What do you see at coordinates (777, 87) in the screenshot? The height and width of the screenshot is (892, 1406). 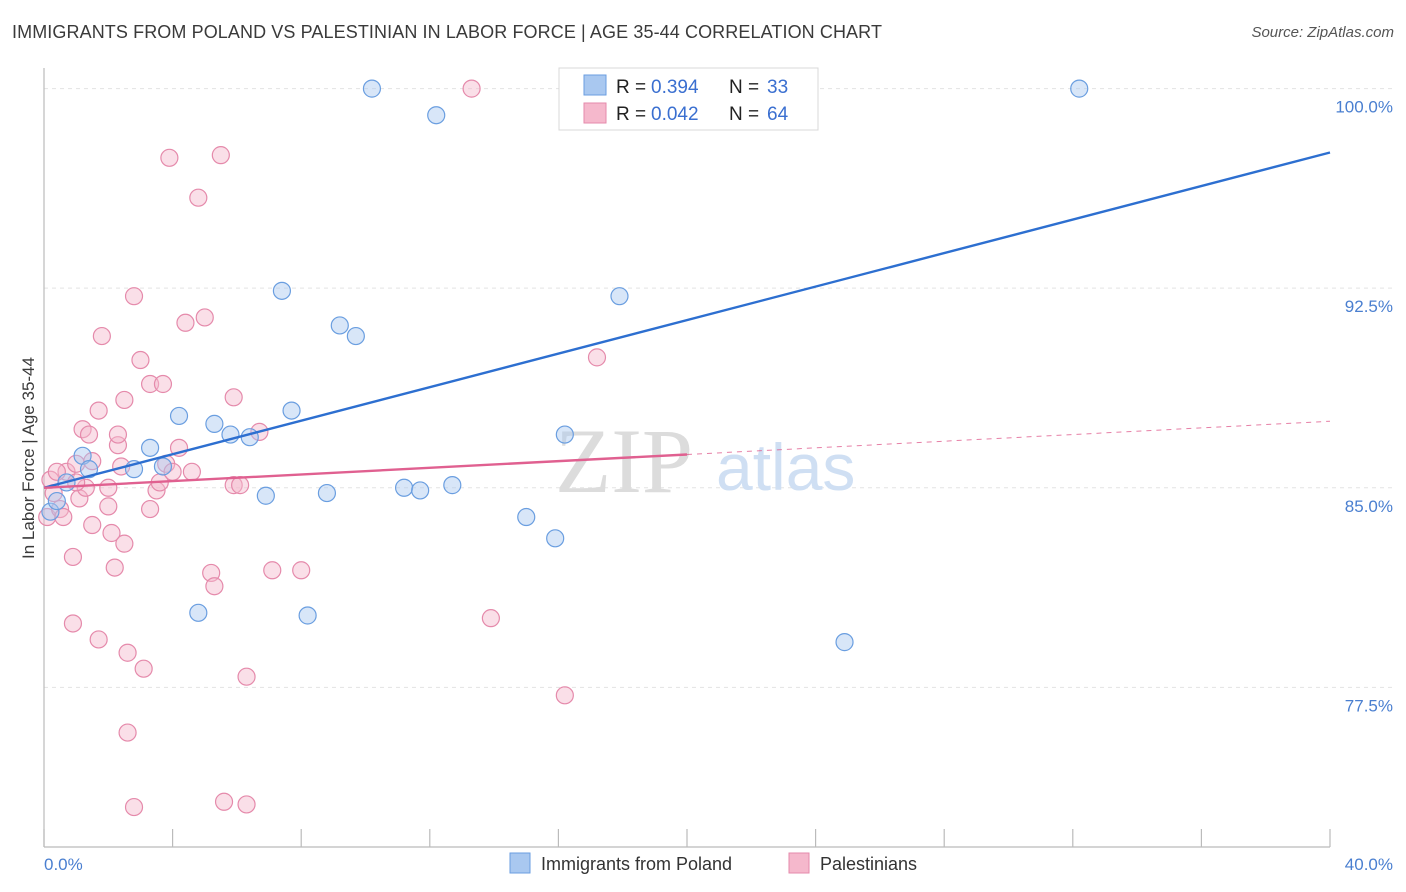 I see `legend-n-value-1: 33` at bounding box center [777, 87].